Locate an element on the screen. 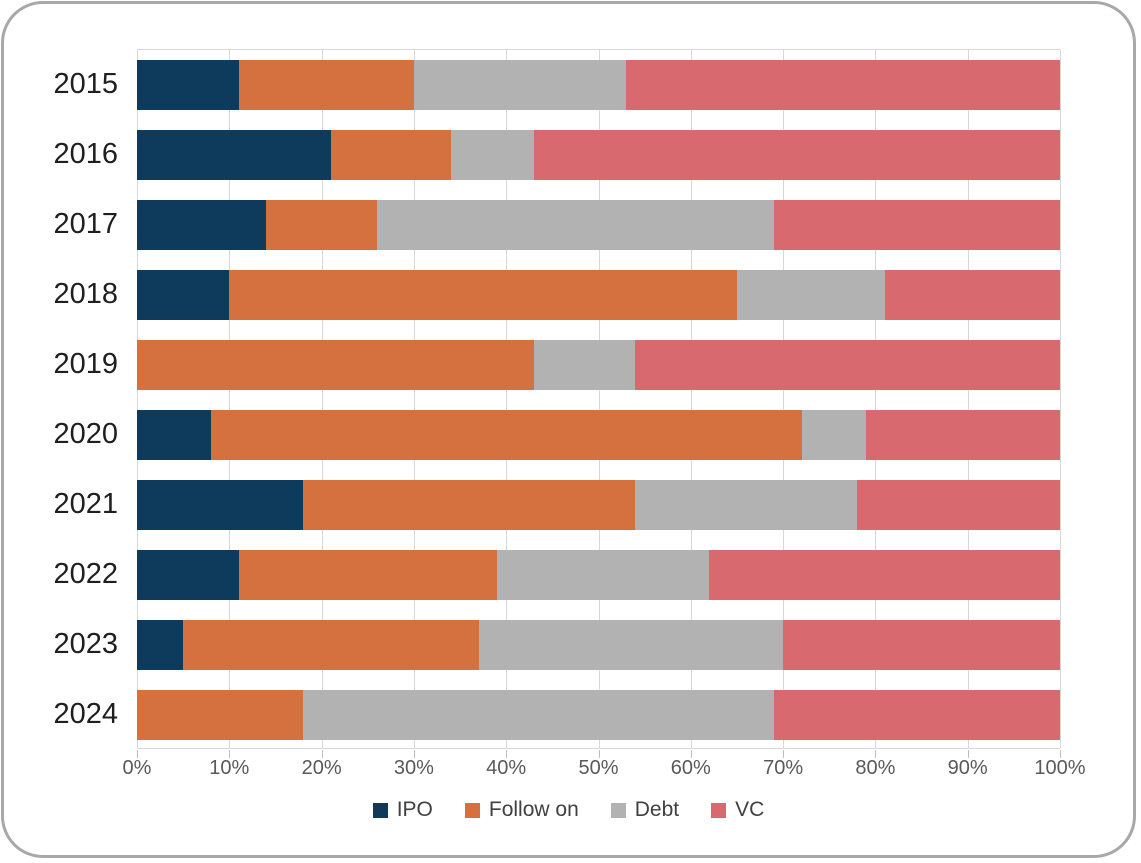  bar-row-2016 is located at coordinates (598, 155).